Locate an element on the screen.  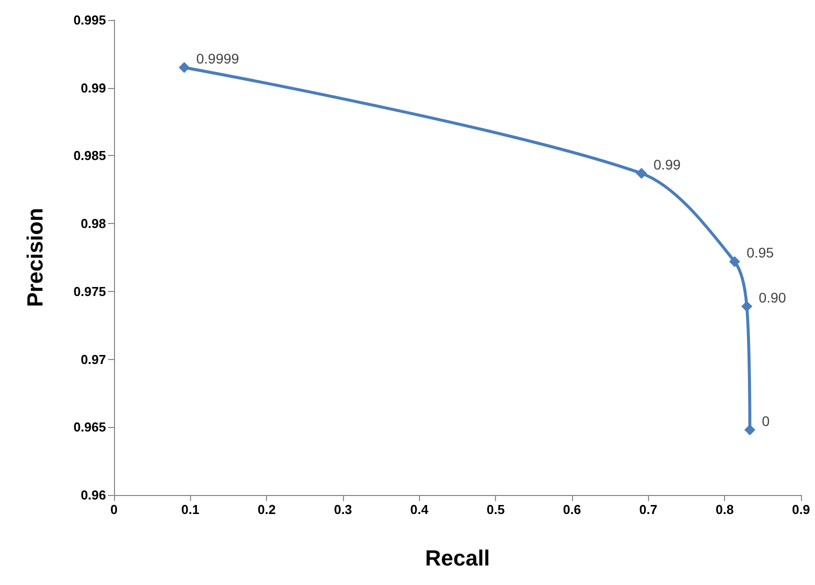
y-tick-label: 0.985 is located at coordinates (89, 156).